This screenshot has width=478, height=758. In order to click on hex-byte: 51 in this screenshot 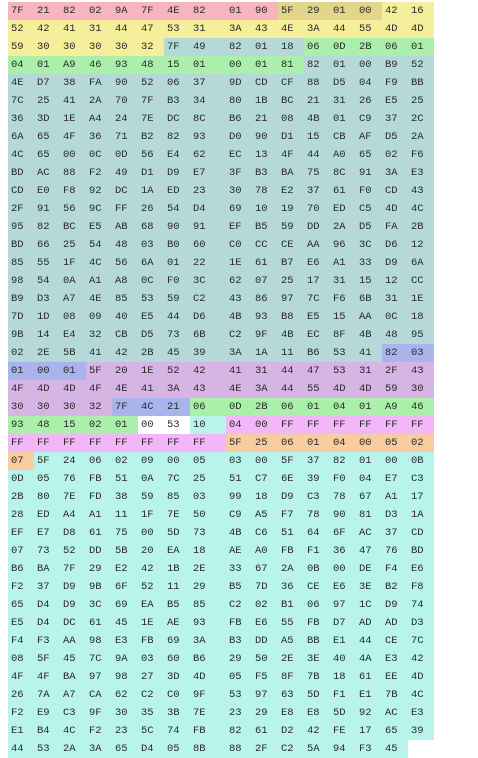, I will do `click(291, 533)`.